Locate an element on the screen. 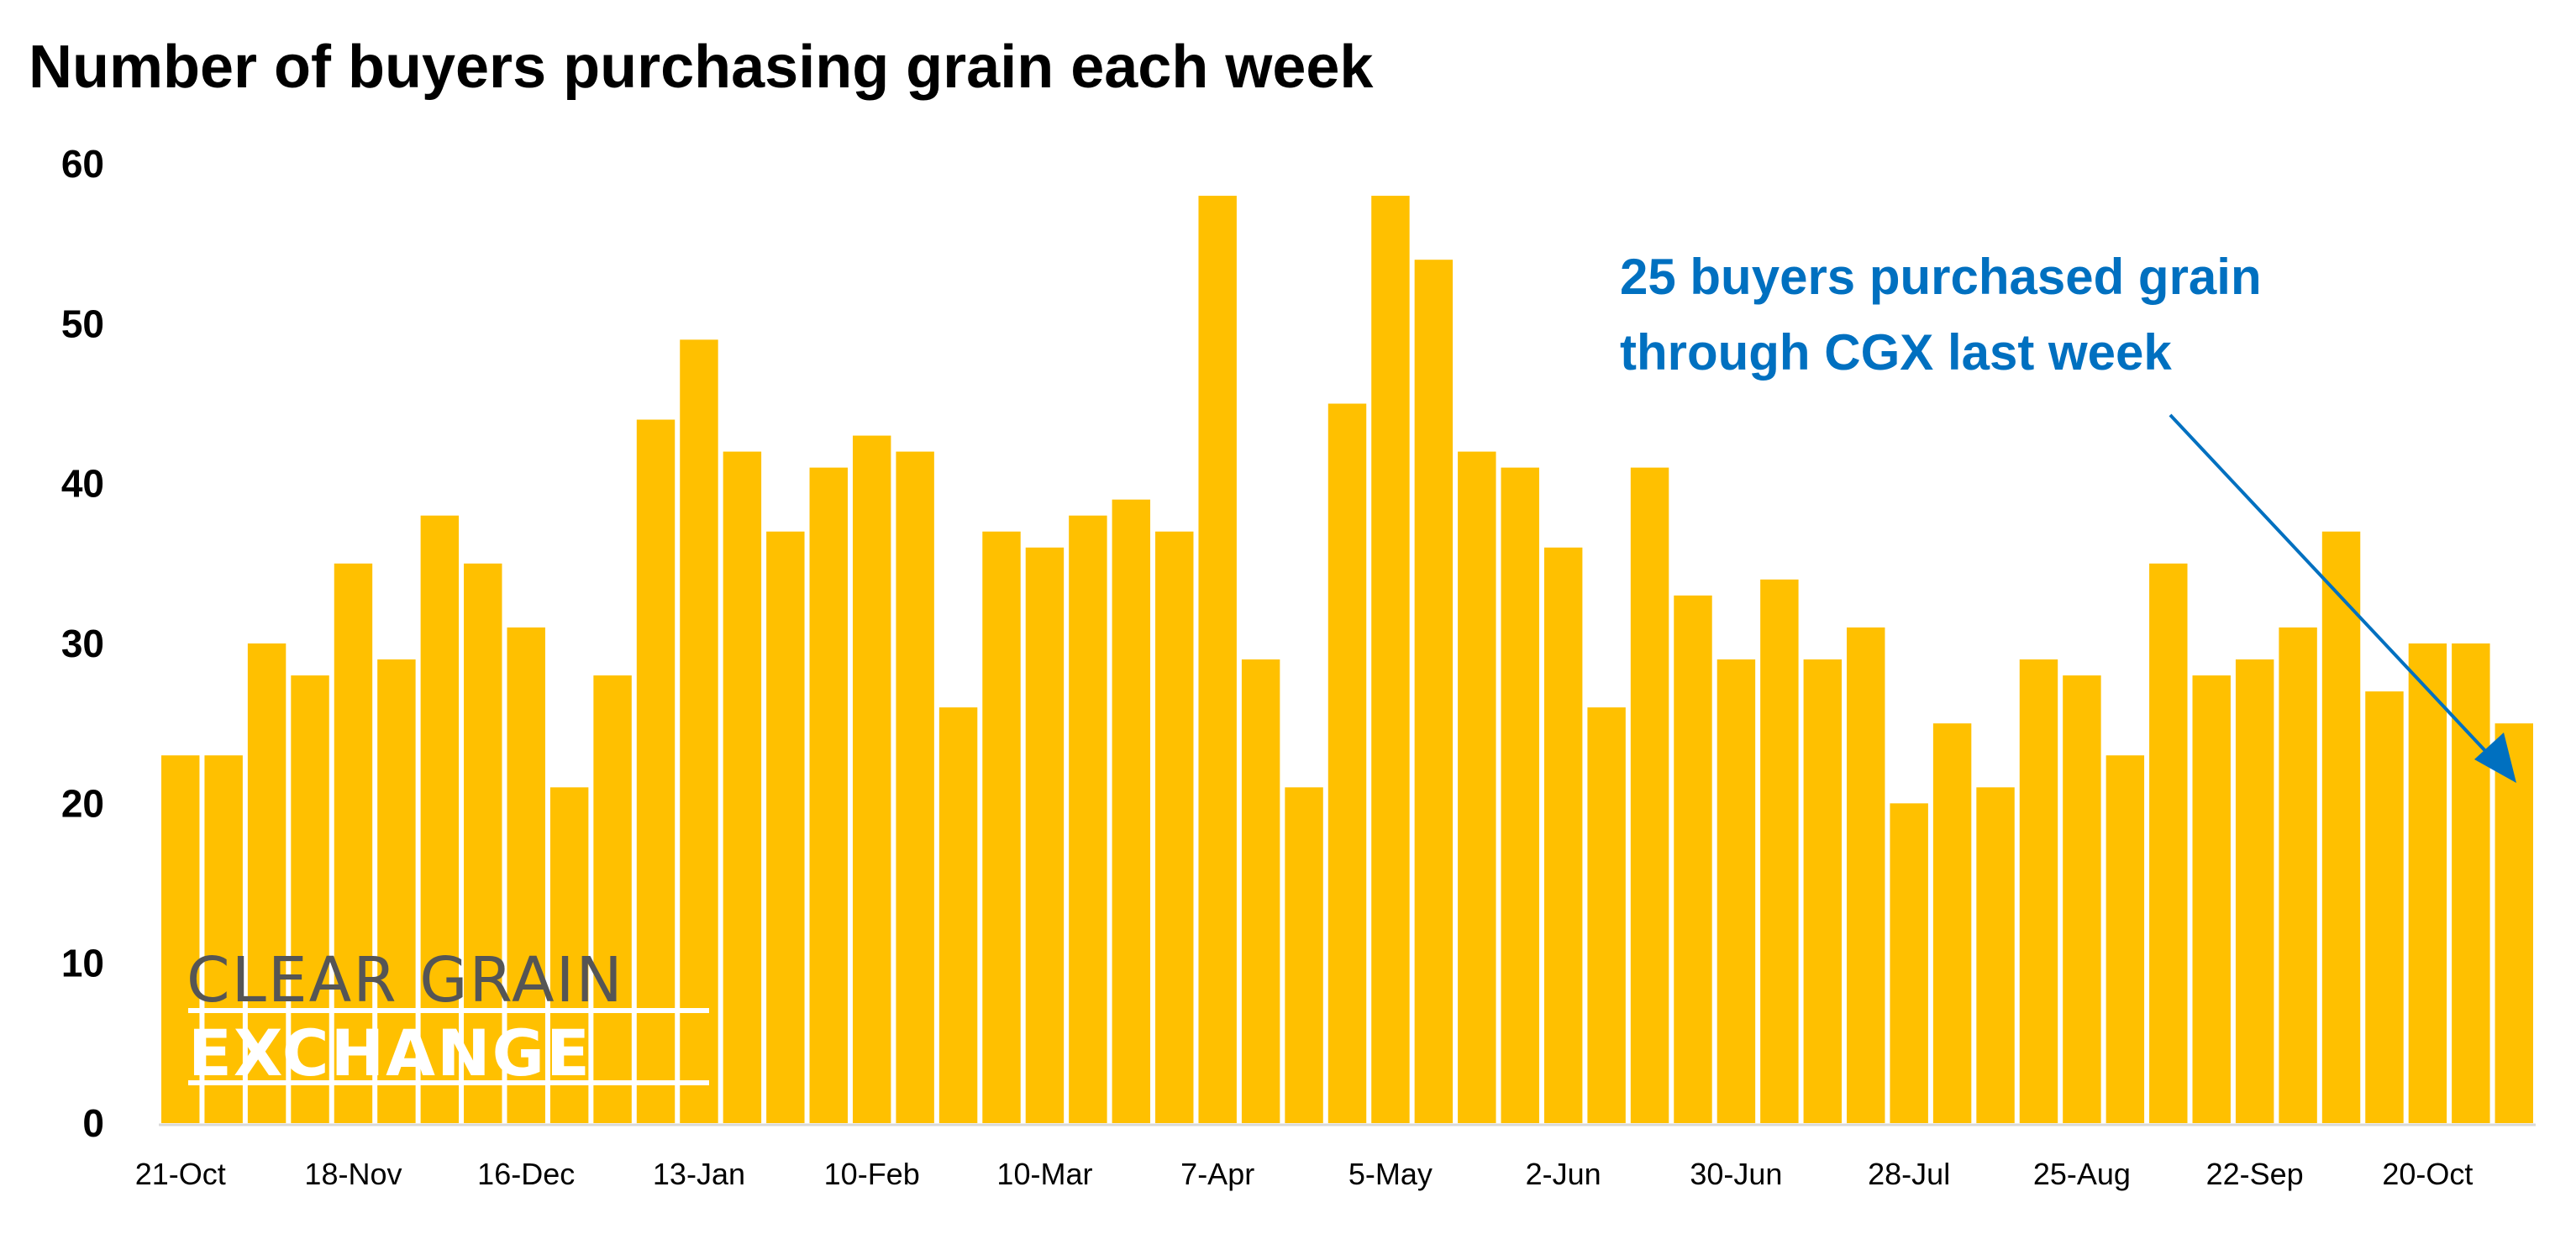 Image resolution: width=2576 pixels, height=1255 pixels. logo: CLEAR GRAIN EXCHANGE is located at coordinates (448, 1017).